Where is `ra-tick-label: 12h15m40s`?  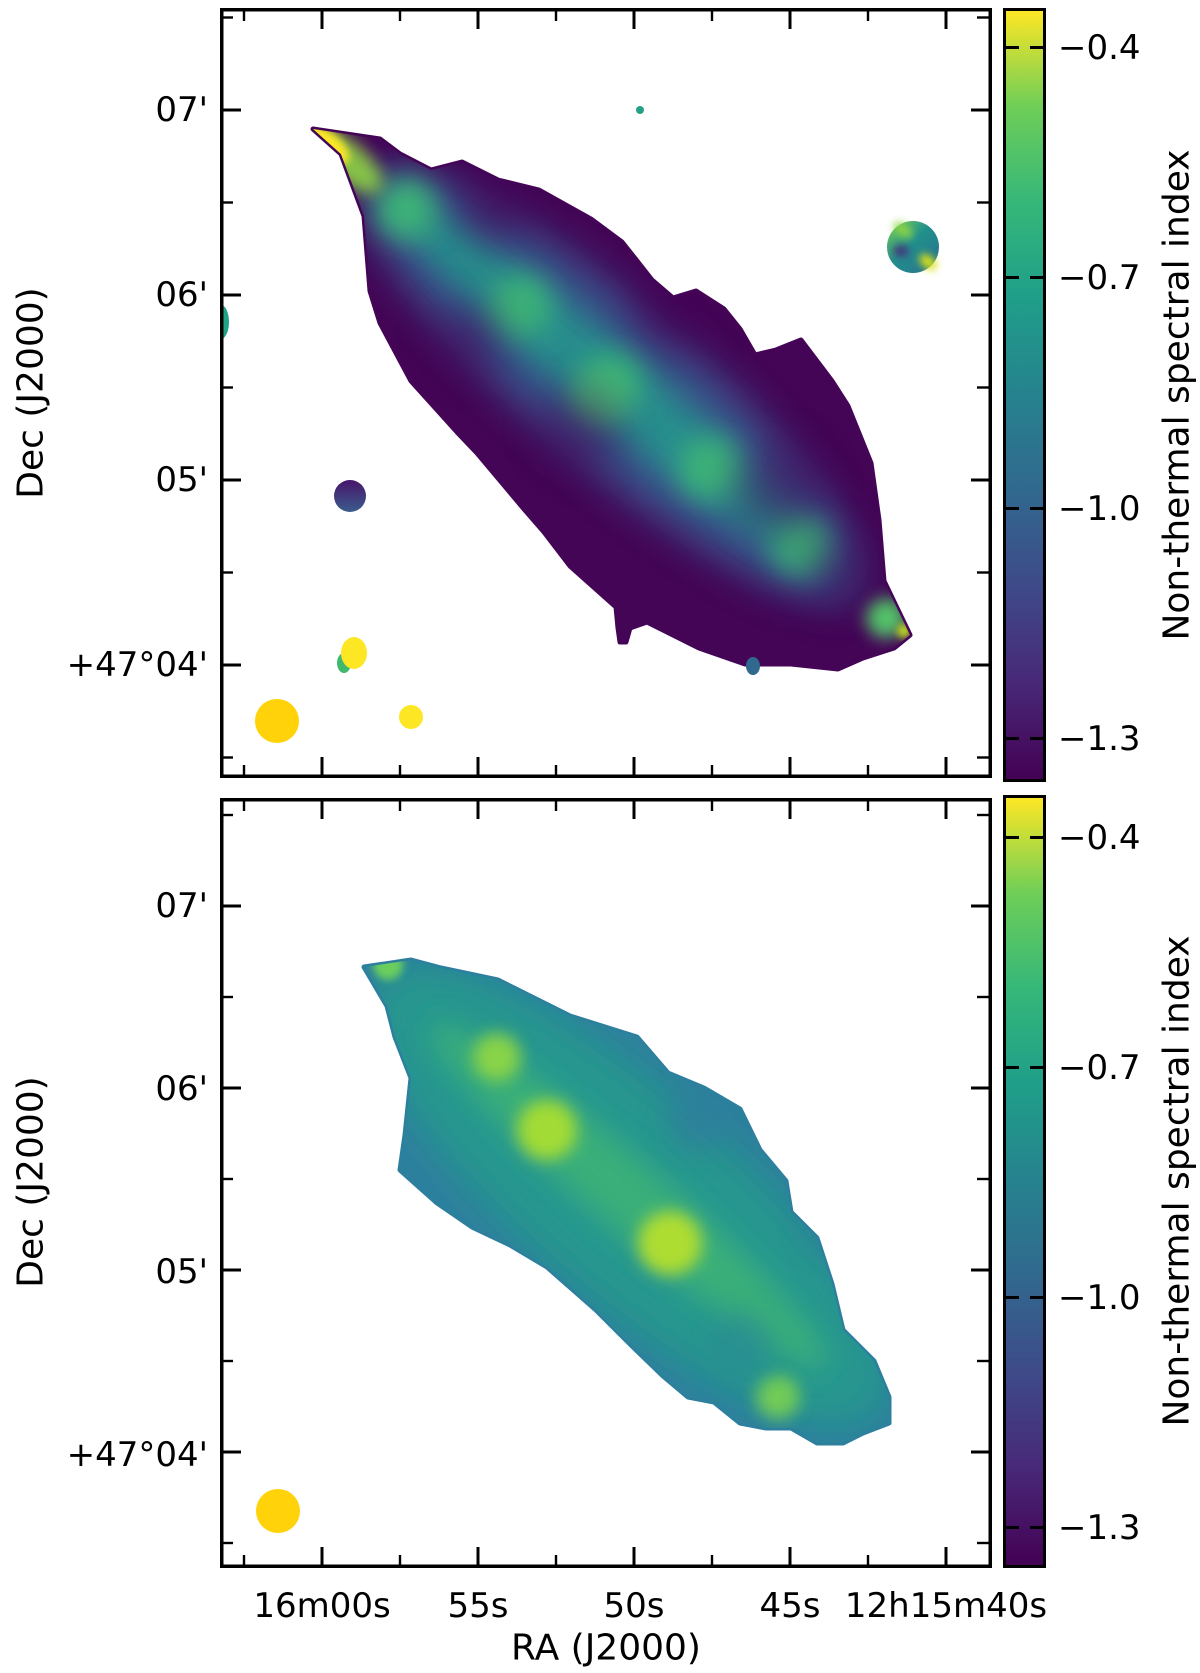 ra-tick-label: 12h15m40s is located at coordinates (946, 1606).